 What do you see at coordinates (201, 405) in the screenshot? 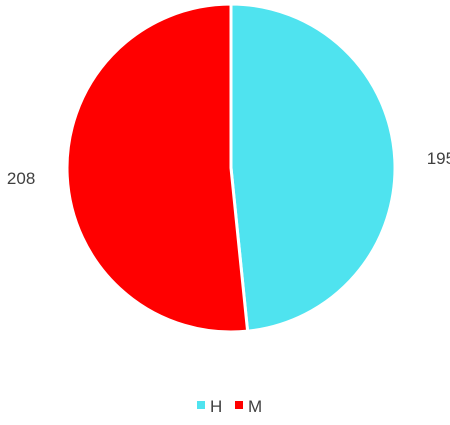
I see `legend-swatch-h` at bounding box center [201, 405].